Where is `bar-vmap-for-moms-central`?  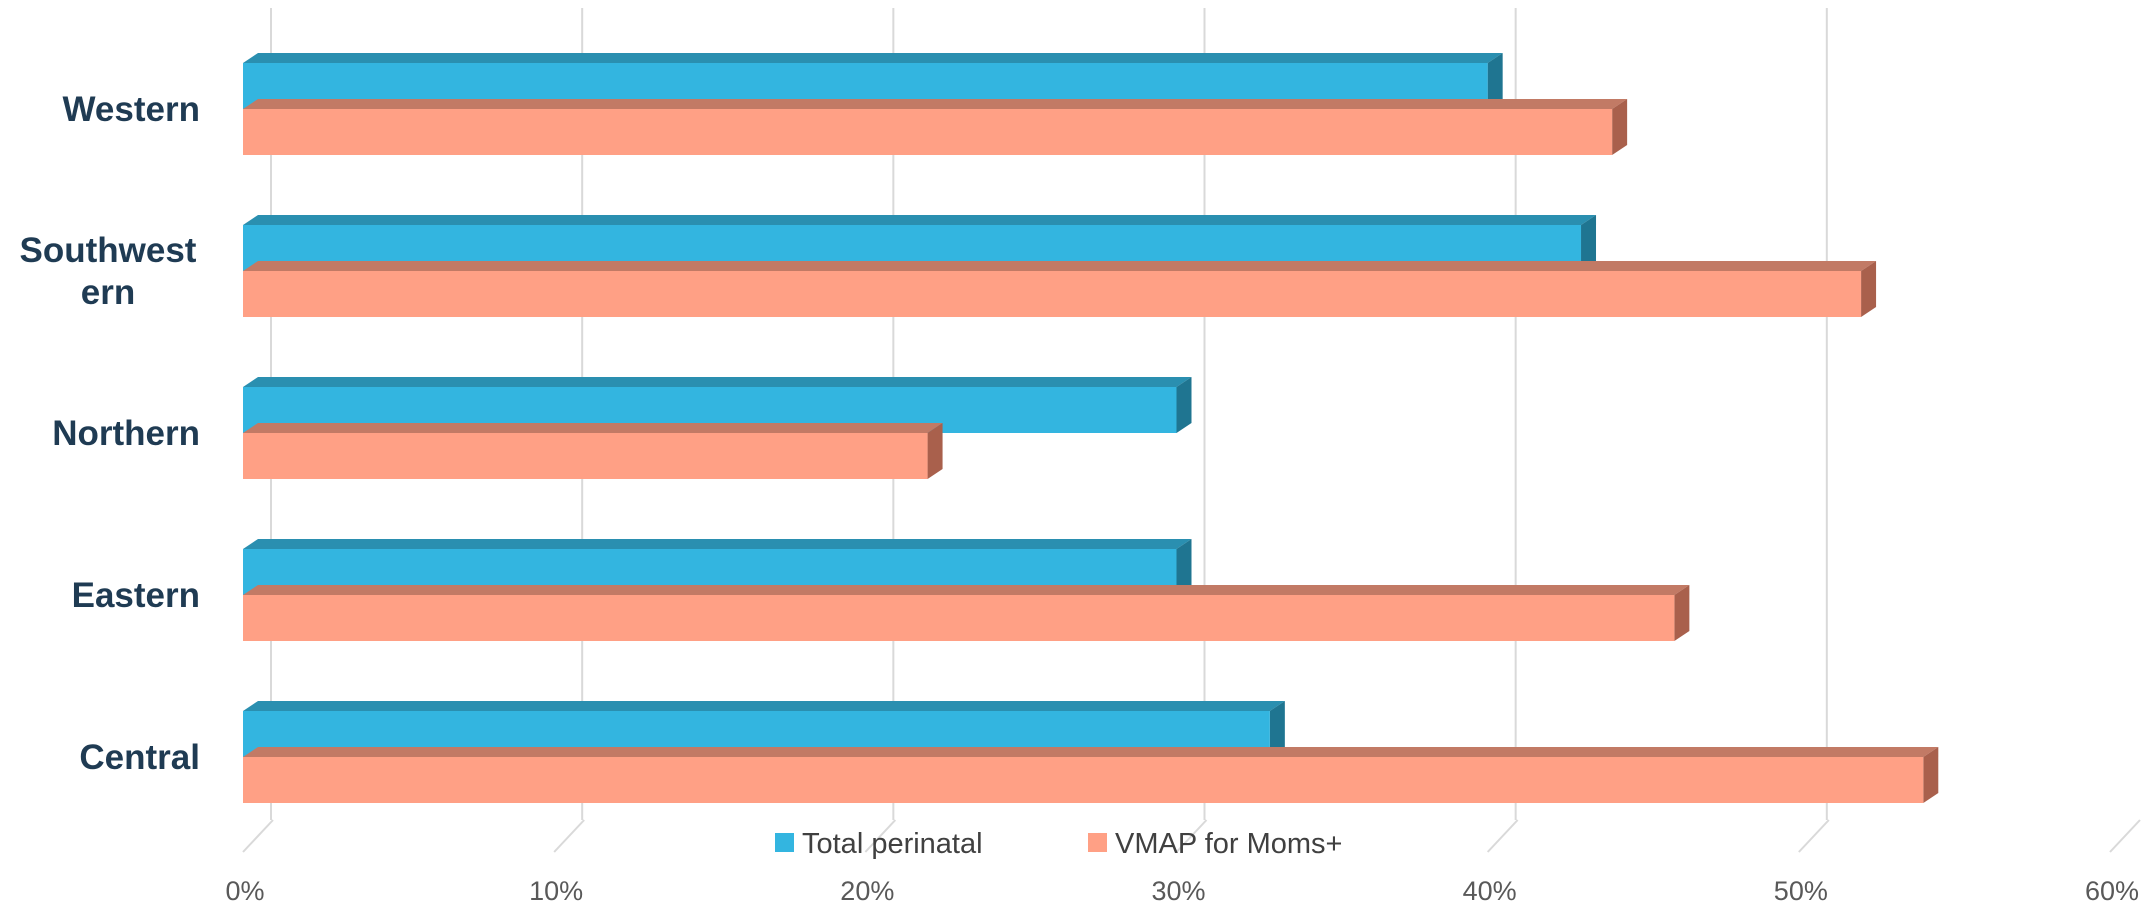
bar-vmap-for-moms-central is located at coordinates (1091, 775).